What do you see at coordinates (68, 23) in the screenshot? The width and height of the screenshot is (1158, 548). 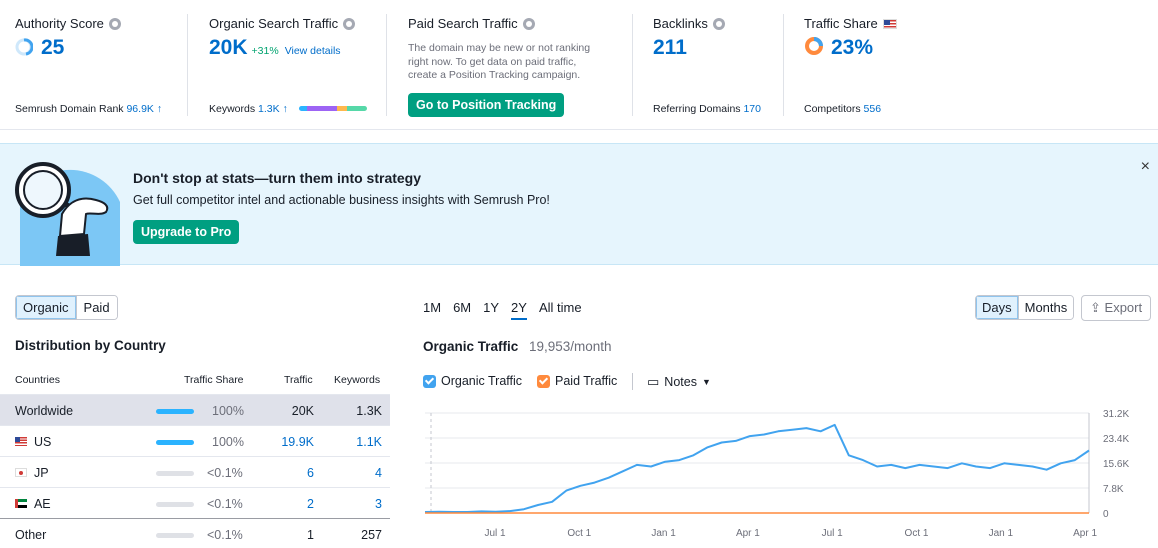 I see `authority-score-title: Authority Score` at bounding box center [68, 23].